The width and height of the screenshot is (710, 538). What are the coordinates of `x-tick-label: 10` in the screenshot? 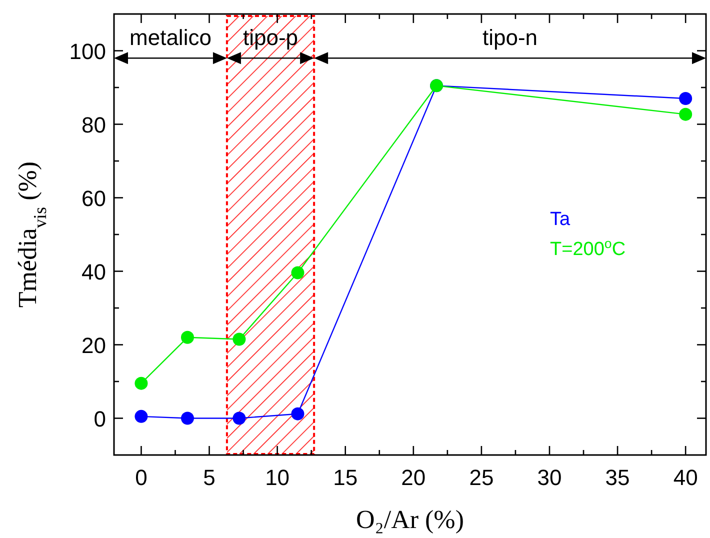 It's located at (277, 477).